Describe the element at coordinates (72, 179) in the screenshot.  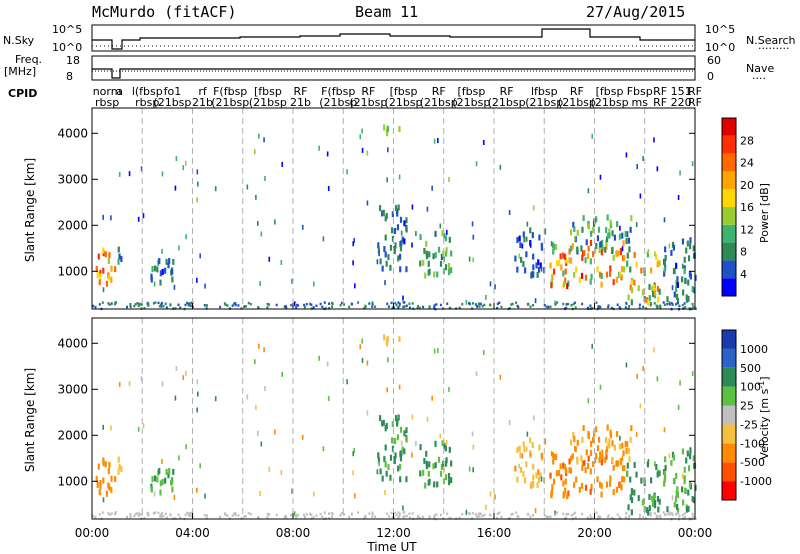
I see `y-tick-label: 3000` at that location.